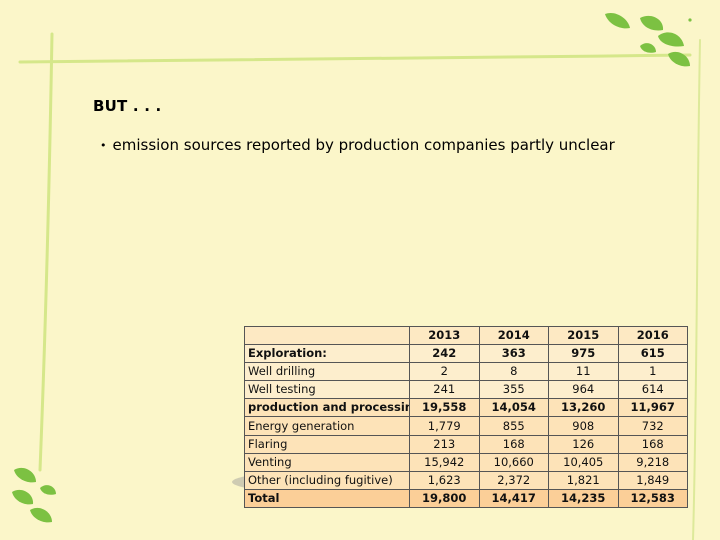 The image size is (720, 540). What do you see at coordinates (327, 480) in the screenshot?
I see `row-label: Other (including fugitive)` at bounding box center [327, 480].